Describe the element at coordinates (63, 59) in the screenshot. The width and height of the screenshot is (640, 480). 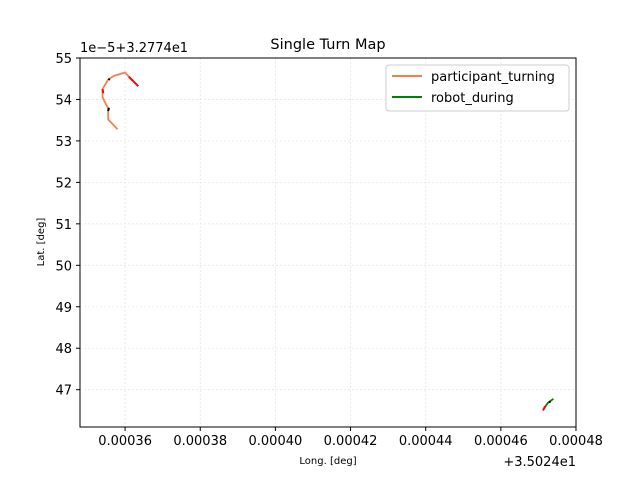
I see `y-tick-label: 55` at that location.